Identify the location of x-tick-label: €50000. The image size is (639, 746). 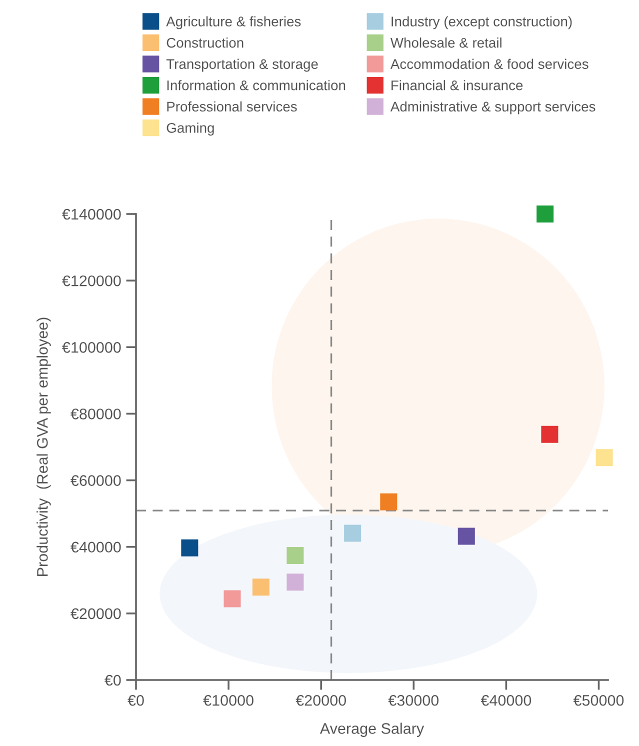
(598, 700).